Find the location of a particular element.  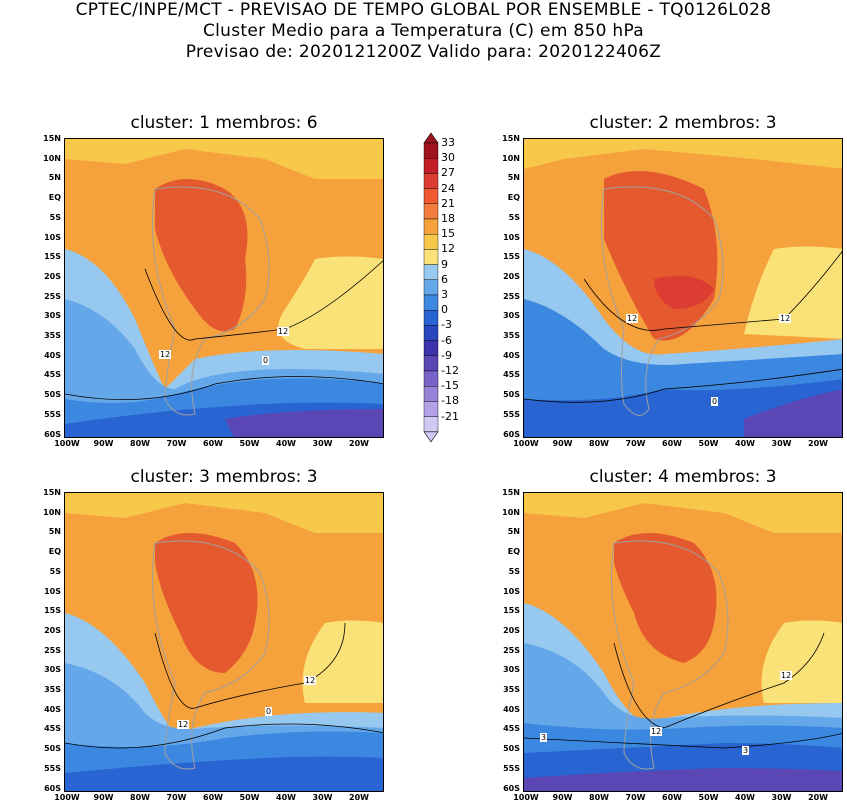

lat-tick-label: 10N is located at coordinates (511, 512).